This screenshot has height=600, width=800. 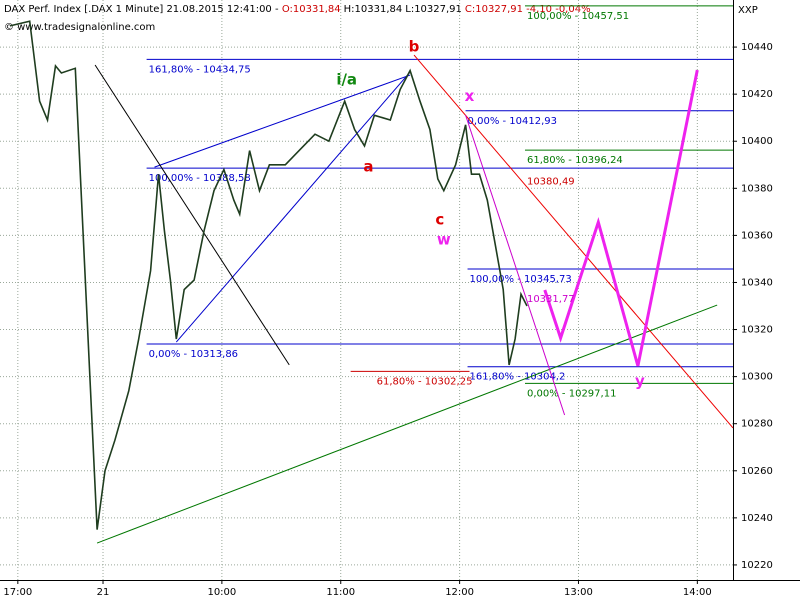 What do you see at coordinates (551, 181) in the screenshot?
I see `price-label: 10380,49` at bounding box center [551, 181].